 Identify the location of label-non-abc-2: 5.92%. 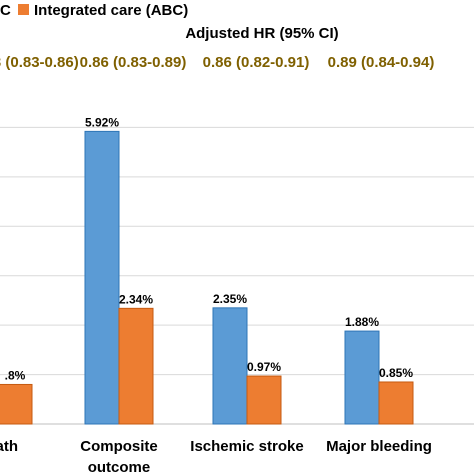
(102, 122).